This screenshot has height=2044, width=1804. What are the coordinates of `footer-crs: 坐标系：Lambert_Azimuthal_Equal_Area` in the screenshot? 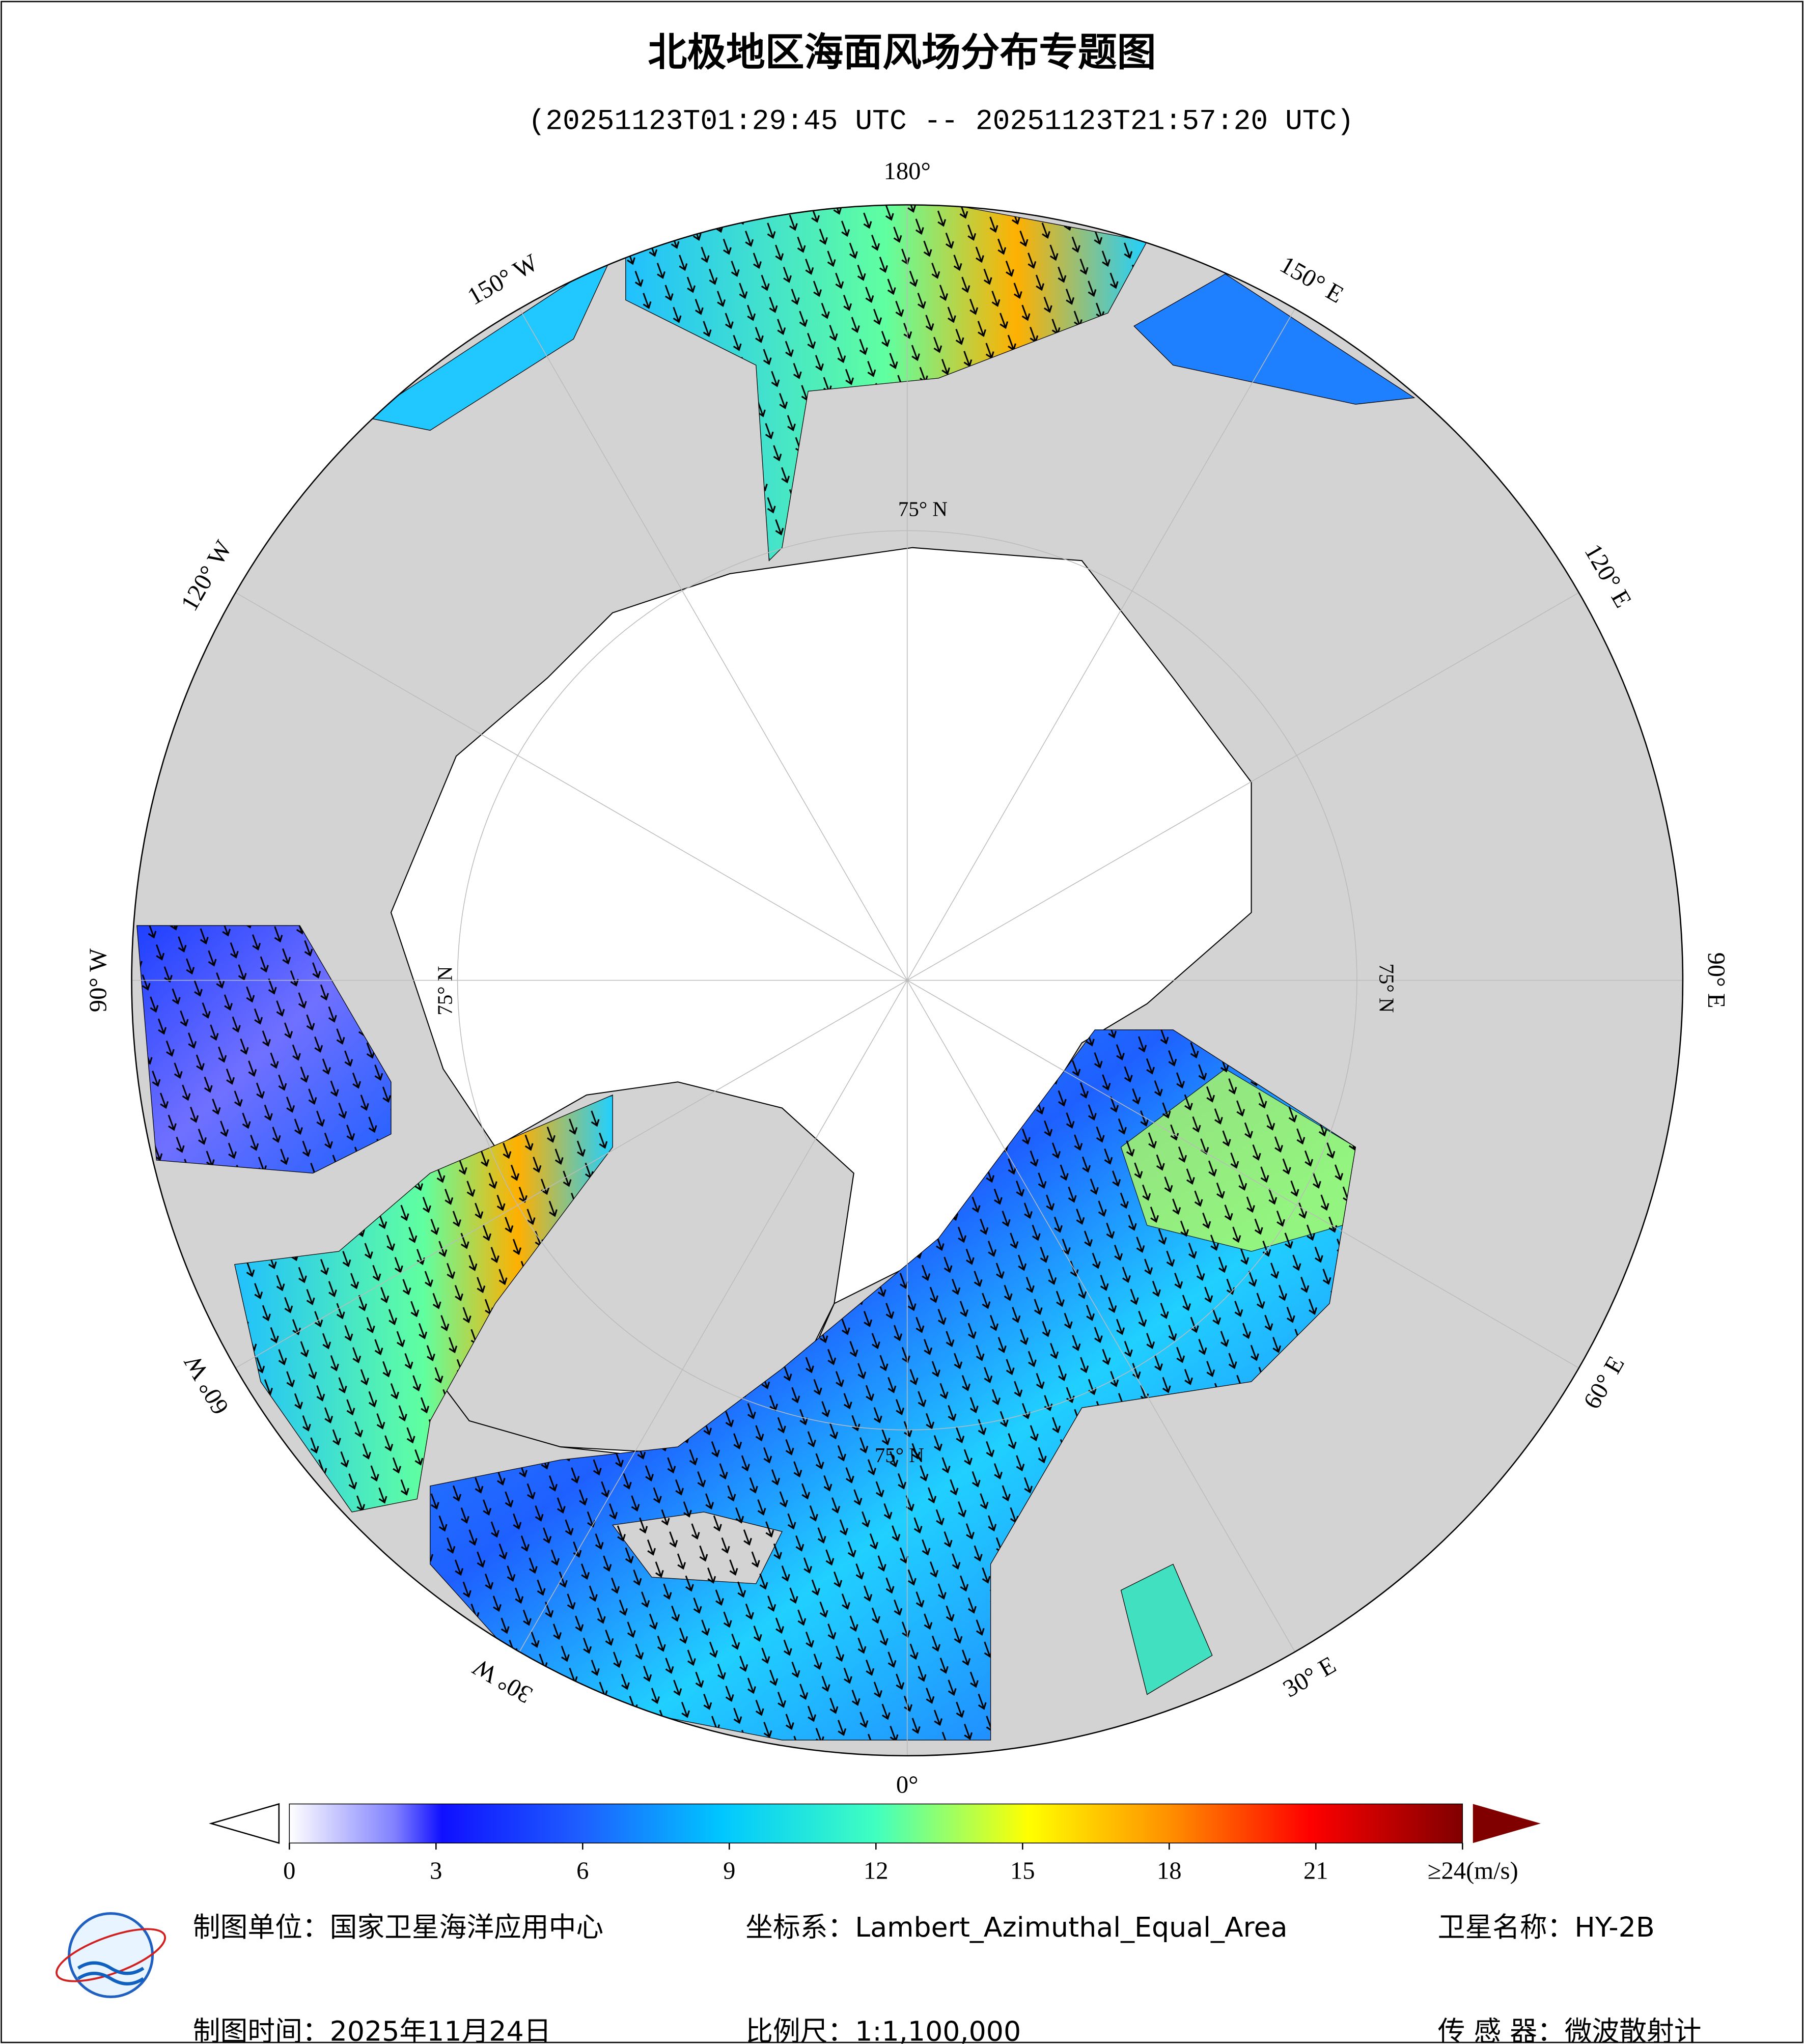 It's located at (1016, 1927).